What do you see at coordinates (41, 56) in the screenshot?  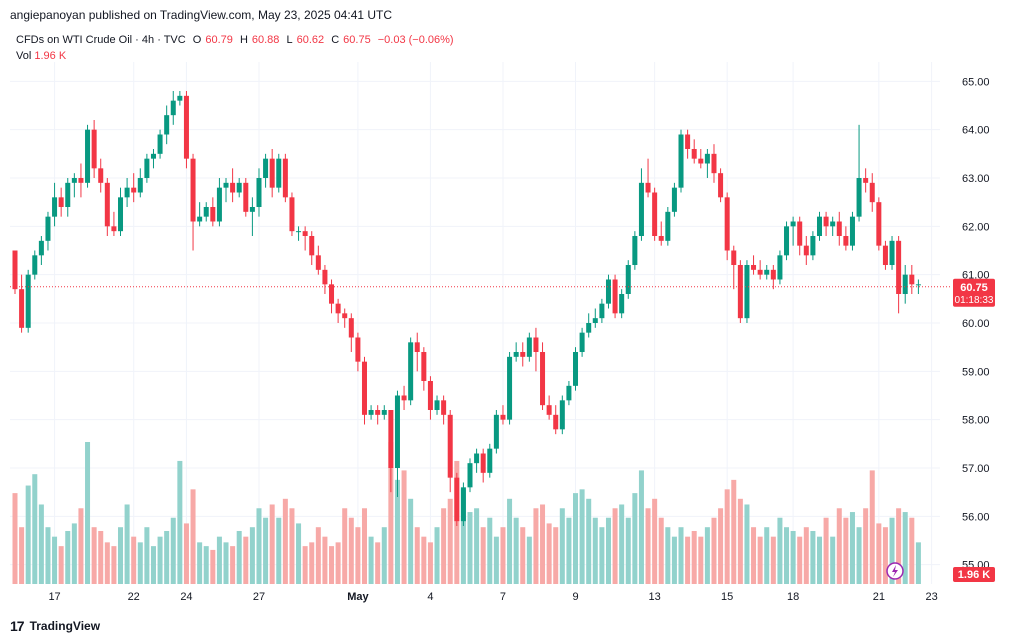 I see `volume-legend: Vol 1.96 K` at bounding box center [41, 56].